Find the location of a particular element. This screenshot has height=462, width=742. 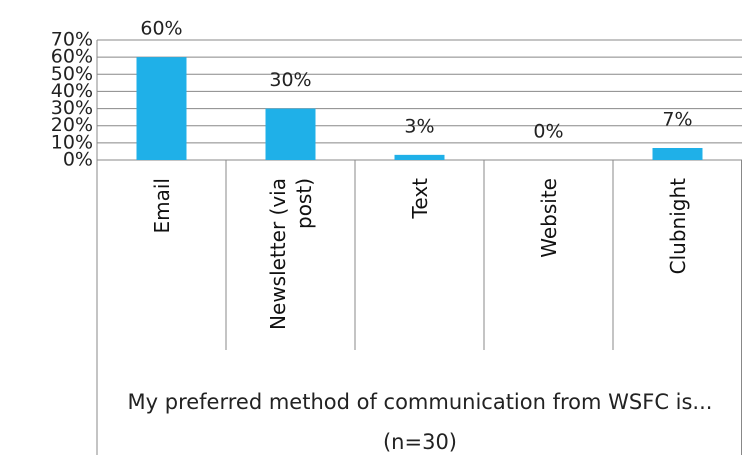

value-label: 60% is located at coordinates (161, 29).